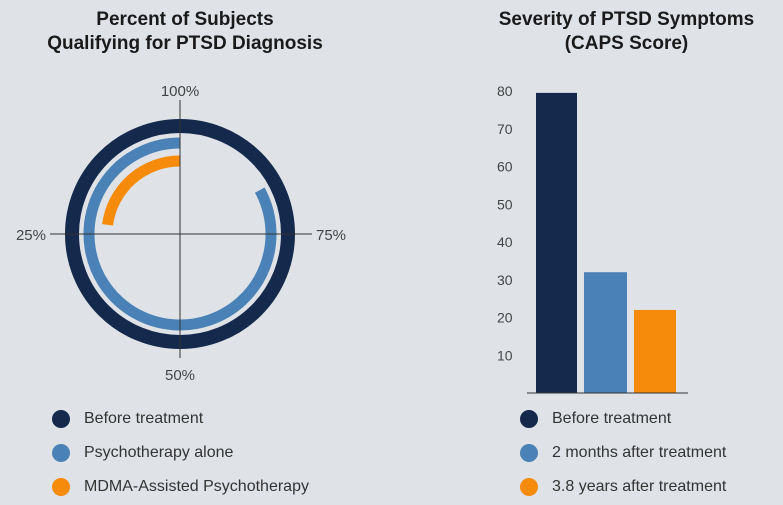  What do you see at coordinates (185, 43) in the screenshot?
I see `left-chart-title-line-2: Qualifying for PTSD Diagnosis` at bounding box center [185, 43].